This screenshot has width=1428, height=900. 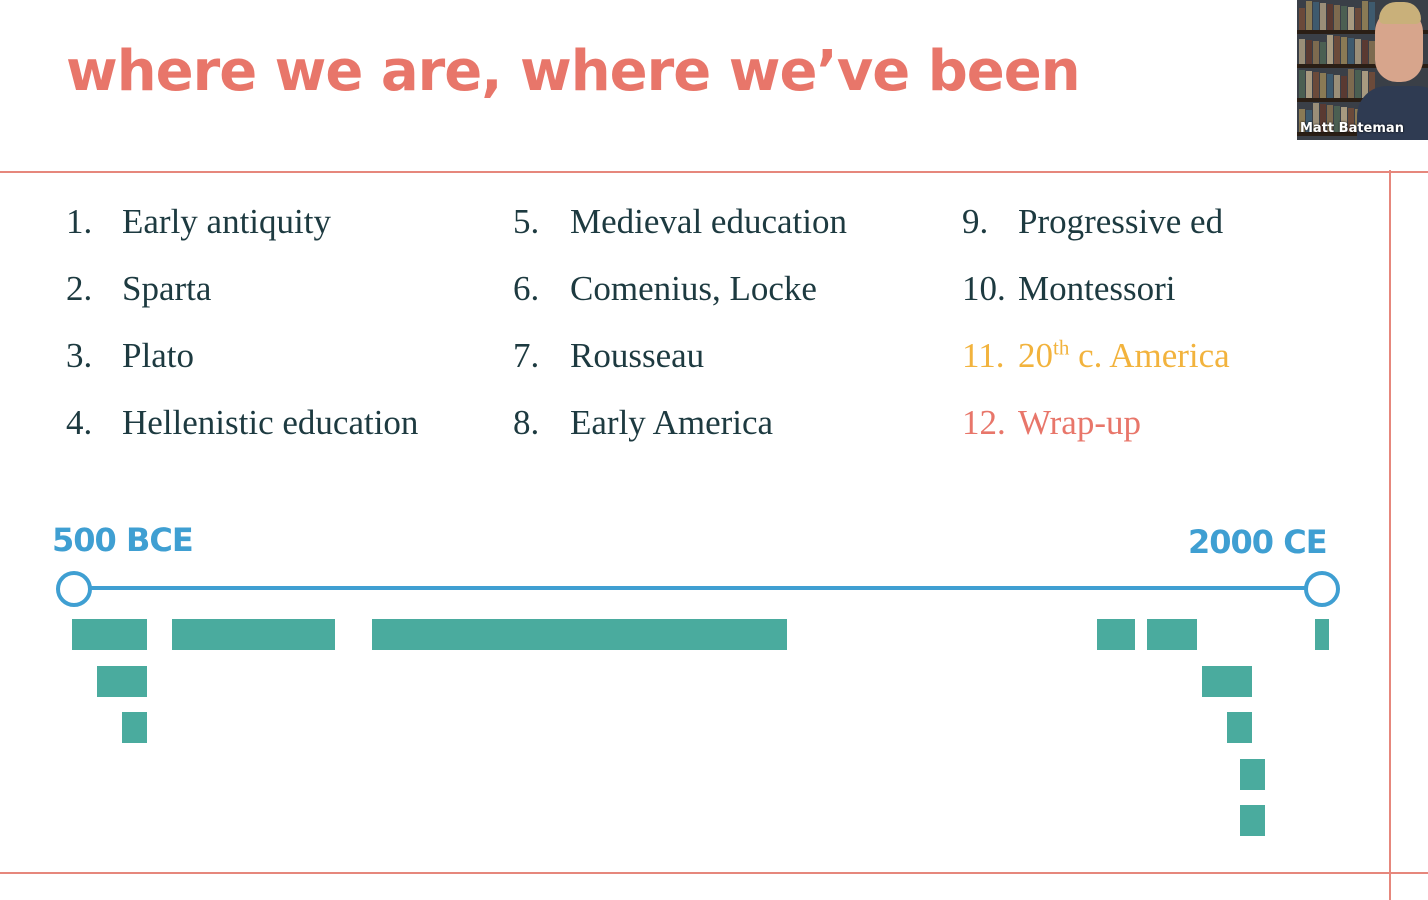 I want to click on timeline-end-label: 2000 CE, so click(x=1258, y=542).